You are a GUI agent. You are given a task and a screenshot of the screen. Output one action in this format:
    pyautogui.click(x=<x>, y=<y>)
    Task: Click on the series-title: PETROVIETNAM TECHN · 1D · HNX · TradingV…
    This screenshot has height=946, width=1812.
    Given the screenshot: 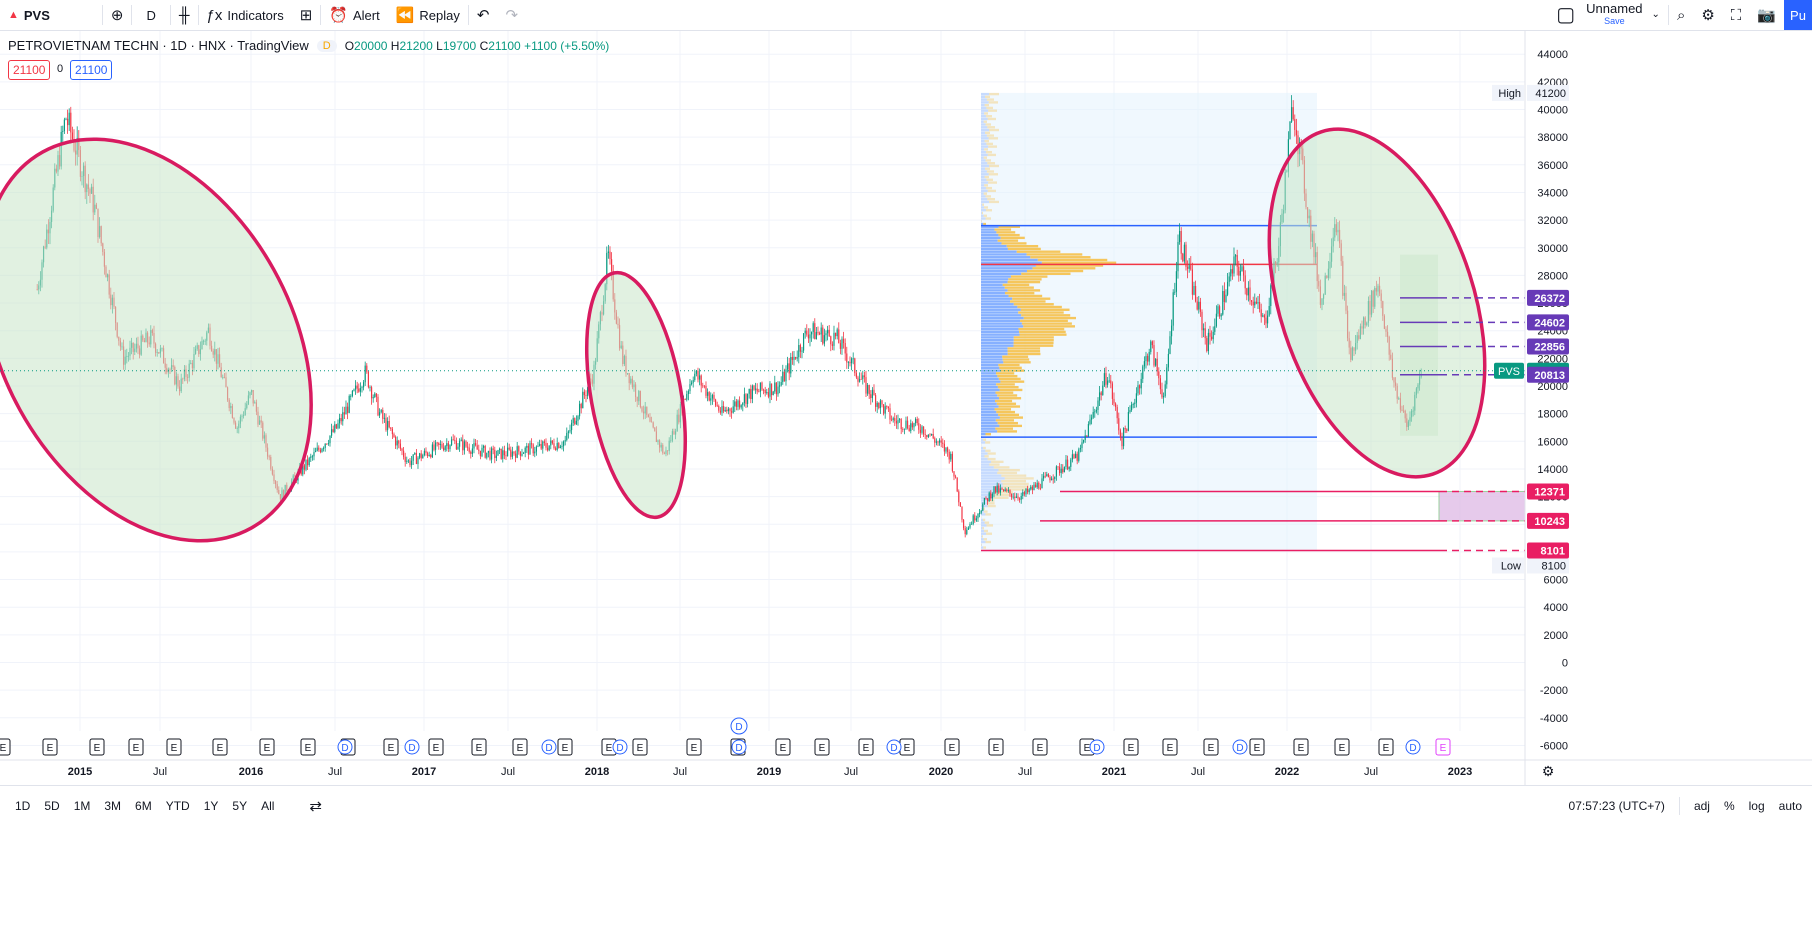 What is the action you would take?
    pyautogui.click(x=158, y=45)
    